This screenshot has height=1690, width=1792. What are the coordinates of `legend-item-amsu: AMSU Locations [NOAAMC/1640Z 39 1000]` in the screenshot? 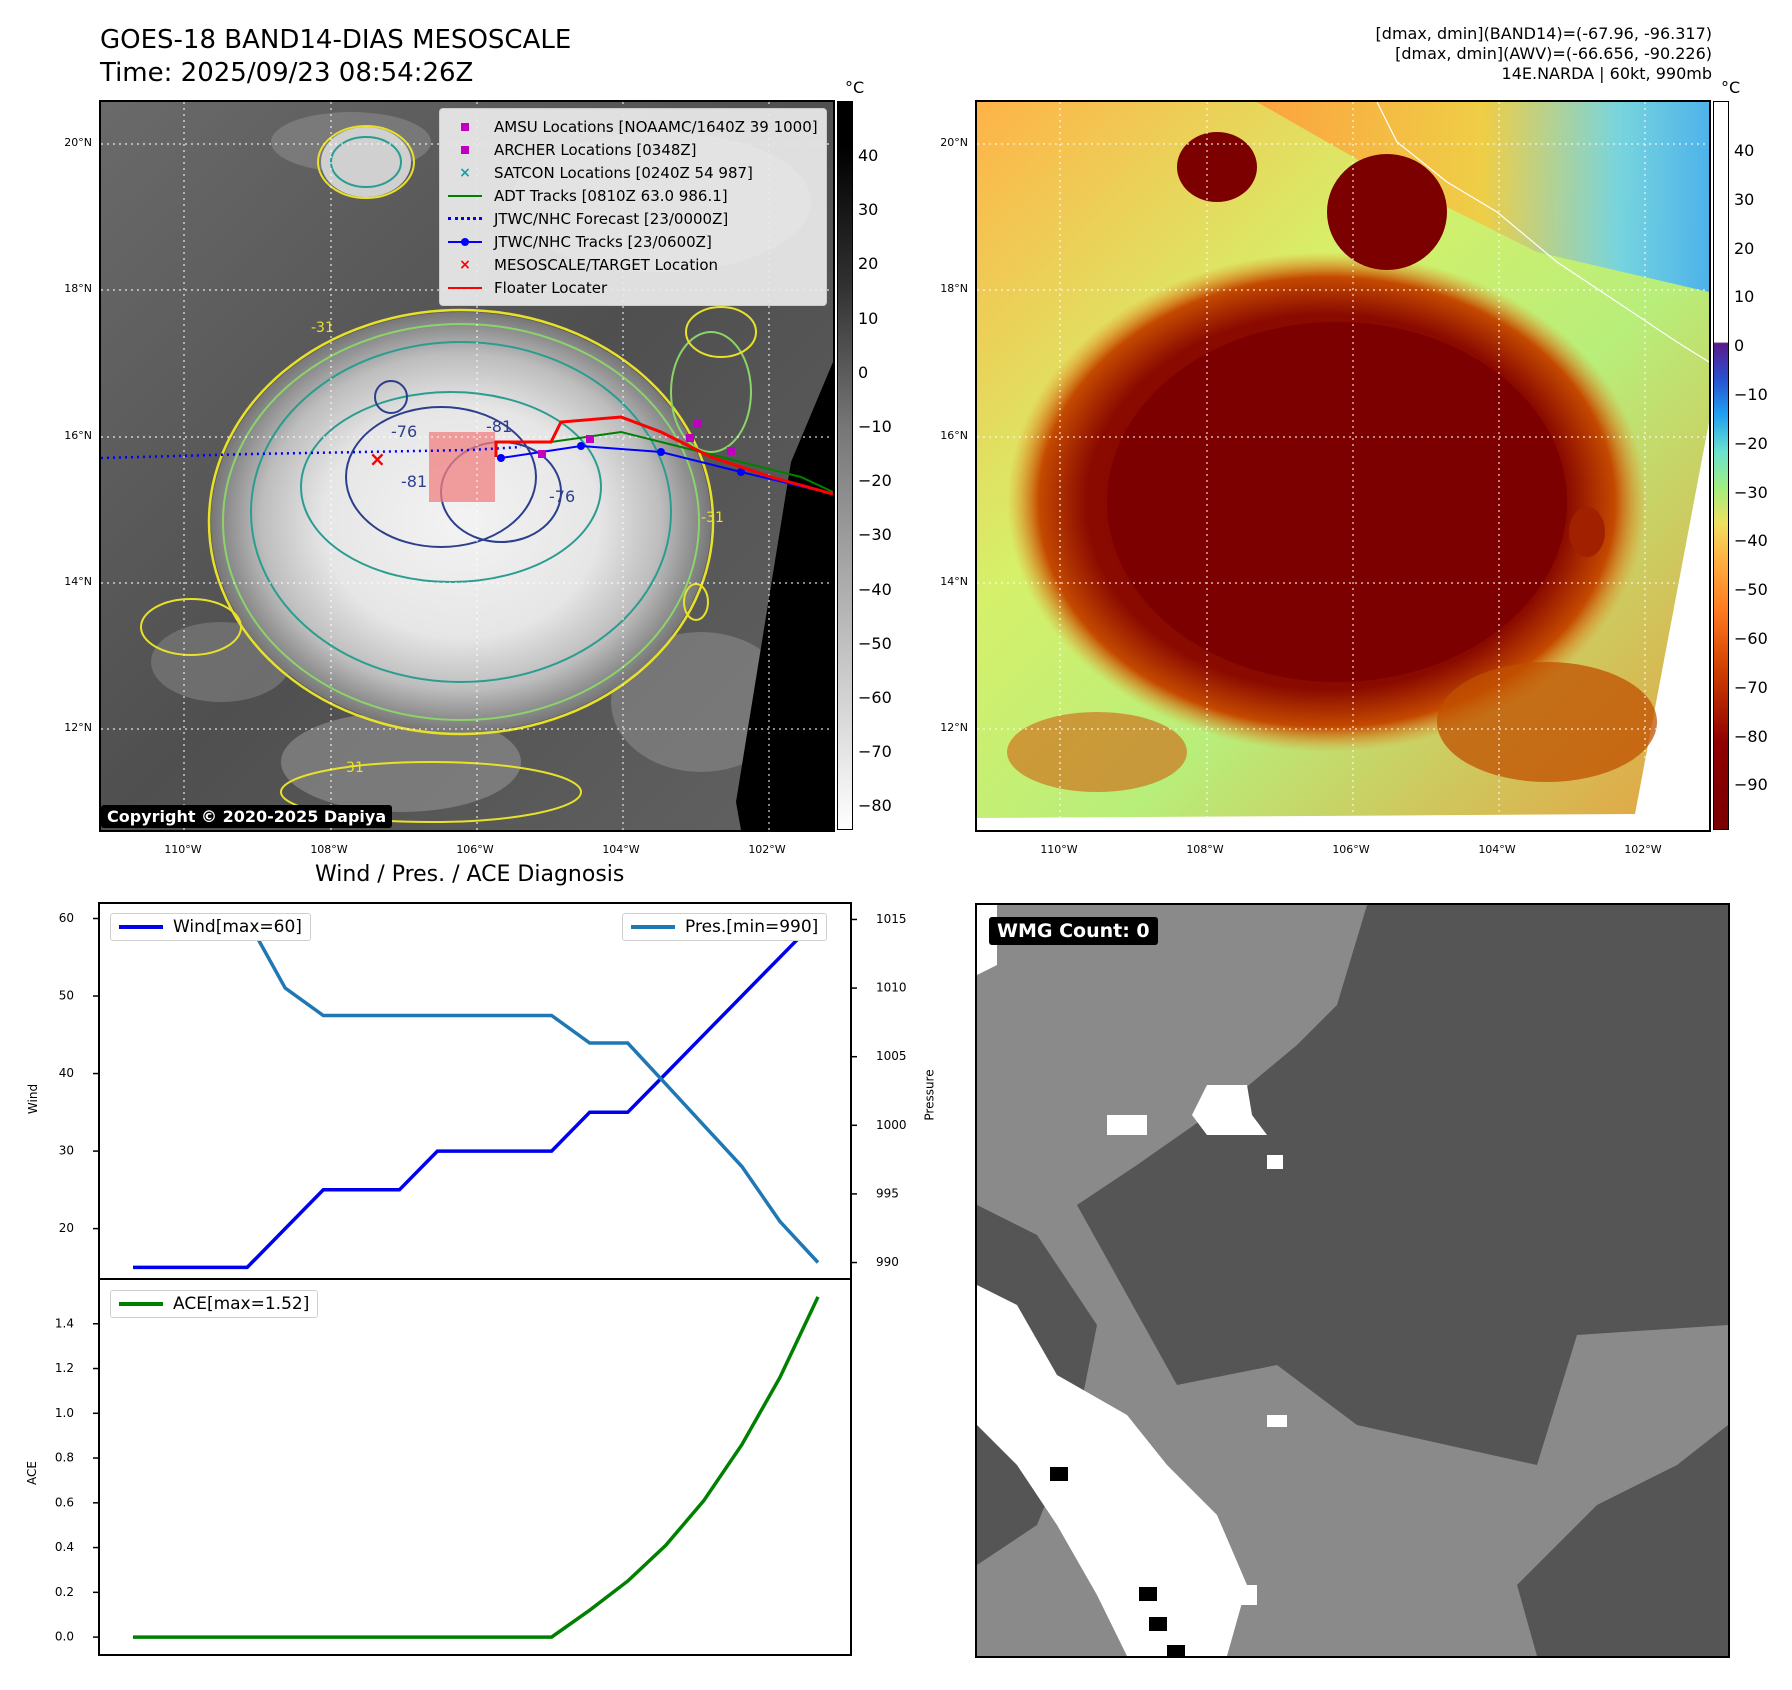 It's located at (633, 126).